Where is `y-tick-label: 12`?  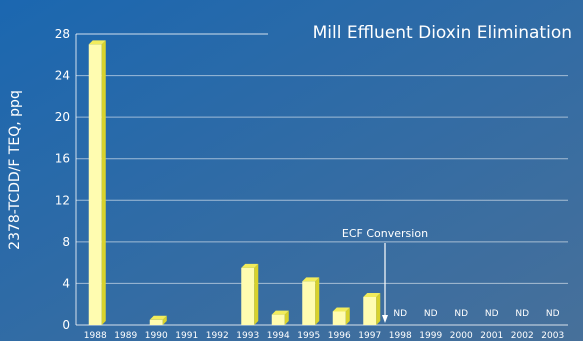 y-tick-label: 12 is located at coordinates (62, 200).